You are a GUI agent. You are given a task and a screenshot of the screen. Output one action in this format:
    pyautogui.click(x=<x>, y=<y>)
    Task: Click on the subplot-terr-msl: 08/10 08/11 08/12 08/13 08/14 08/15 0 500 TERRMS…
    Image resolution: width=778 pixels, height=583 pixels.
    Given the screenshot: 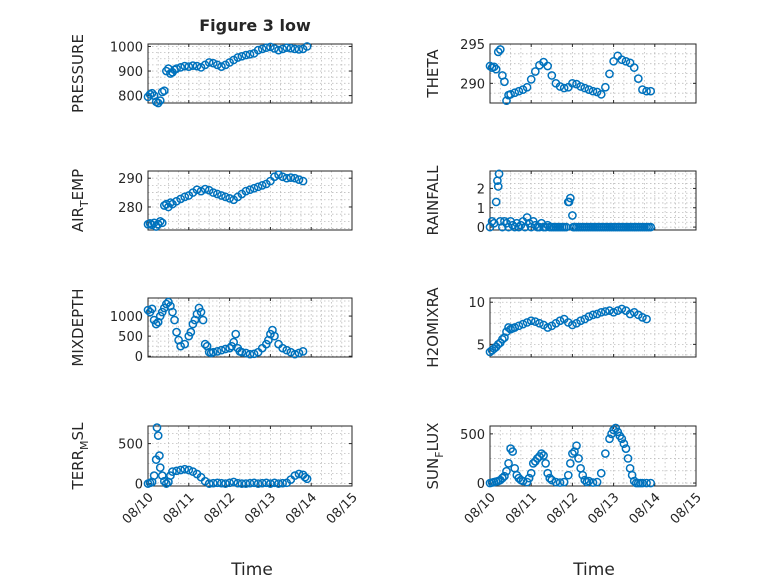 What is the action you would take?
    pyautogui.click(x=215, y=474)
    